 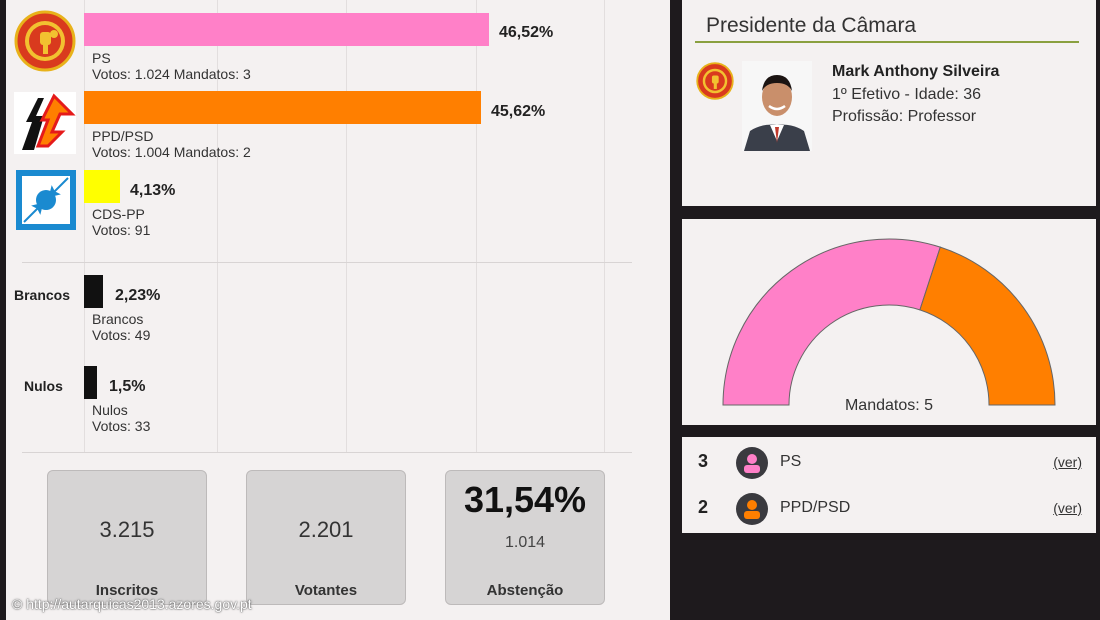 I want to click on seat-row-ps: 3 PS (ver), so click(x=889, y=461).